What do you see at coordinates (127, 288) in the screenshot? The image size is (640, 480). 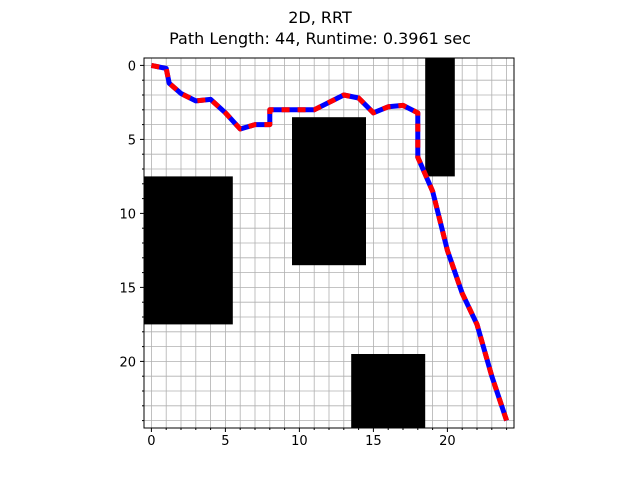 I see `y-tick-label: 15` at bounding box center [127, 288].